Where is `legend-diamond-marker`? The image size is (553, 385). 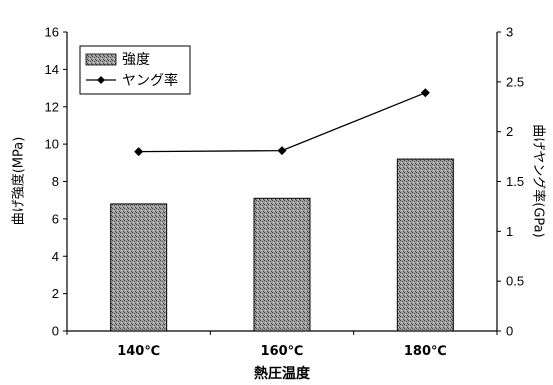 legend-diamond-marker is located at coordinates (101, 80).